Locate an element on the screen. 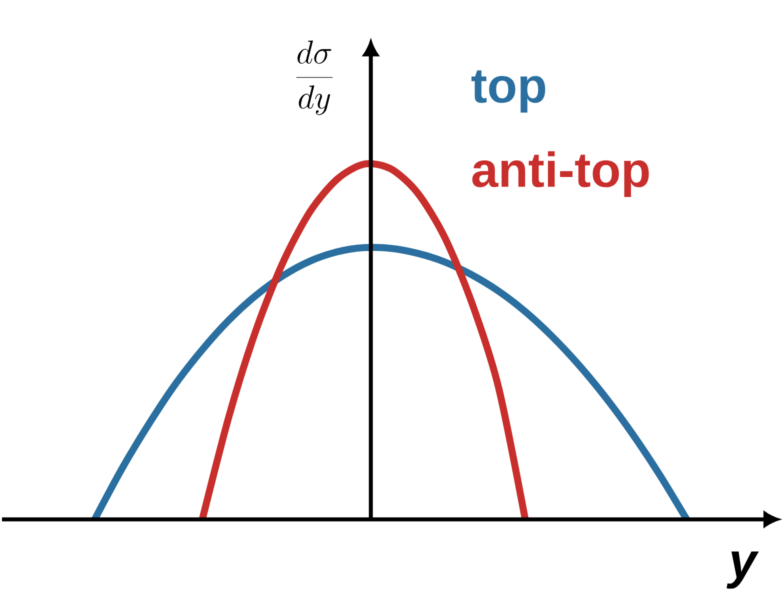 The width and height of the screenshot is (784, 598). series-label: anti-top is located at coordinates (560, 174).